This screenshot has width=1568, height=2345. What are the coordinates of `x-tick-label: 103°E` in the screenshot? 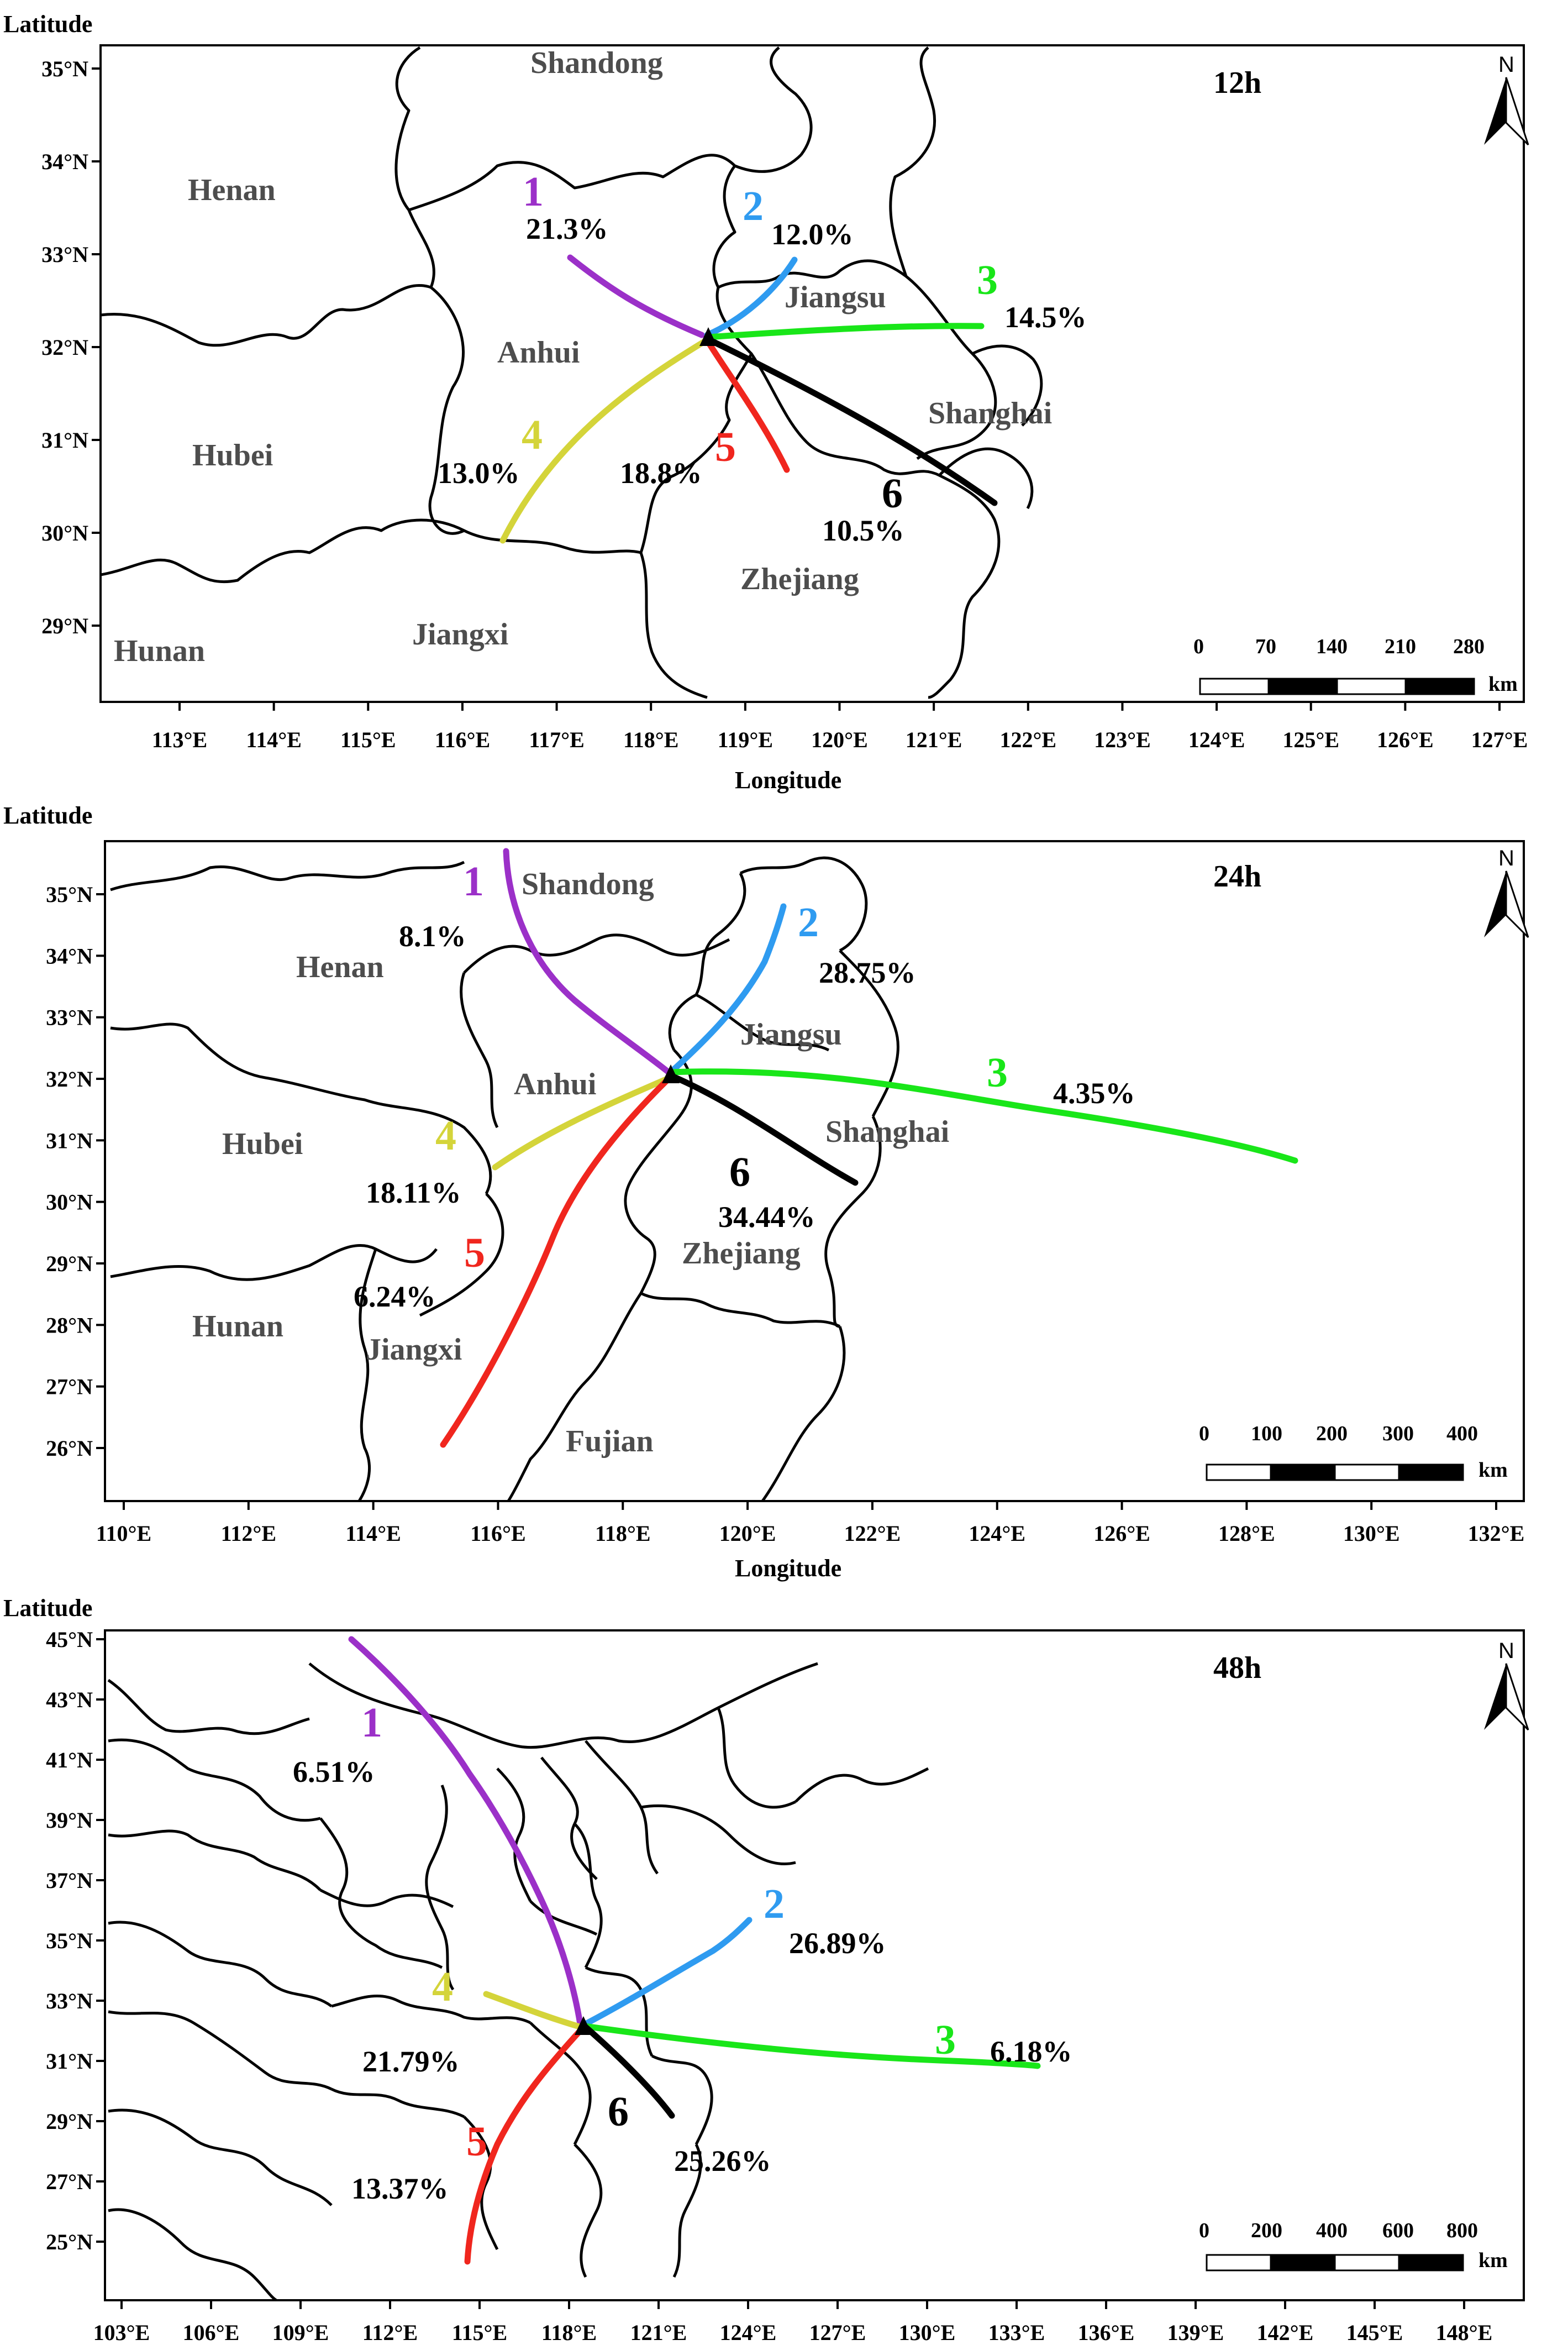 It's located at (121, 2332).